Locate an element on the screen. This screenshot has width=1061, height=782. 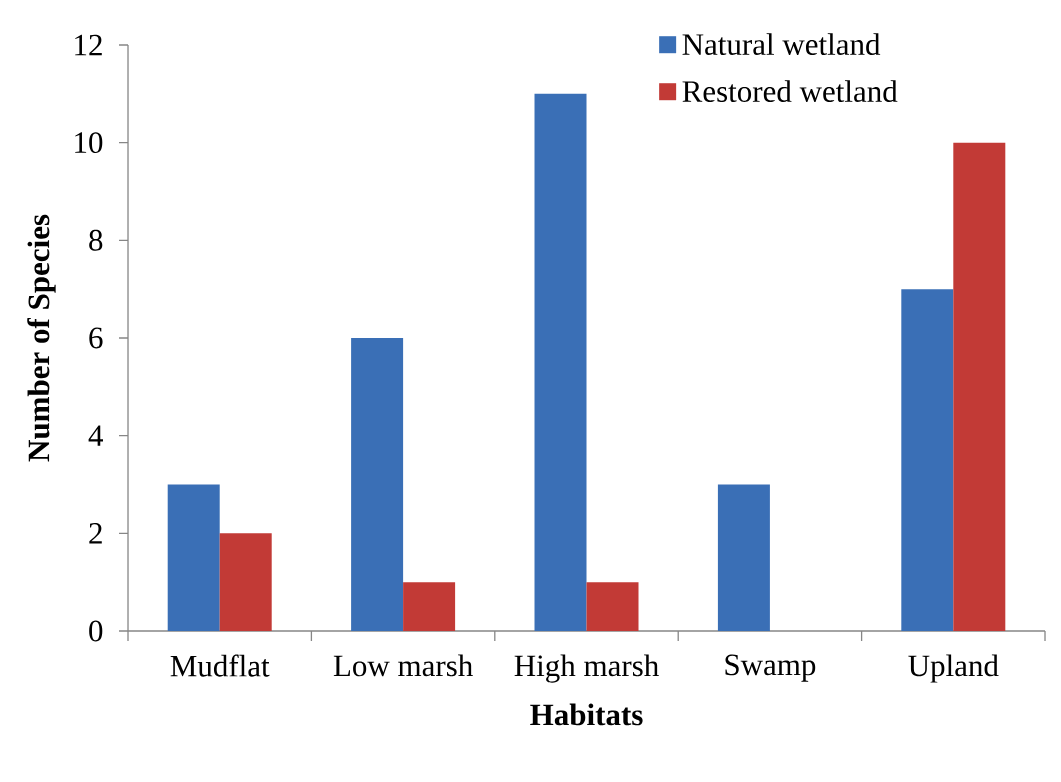
x-tick-label: Upland is located at coordinates (953, 668).